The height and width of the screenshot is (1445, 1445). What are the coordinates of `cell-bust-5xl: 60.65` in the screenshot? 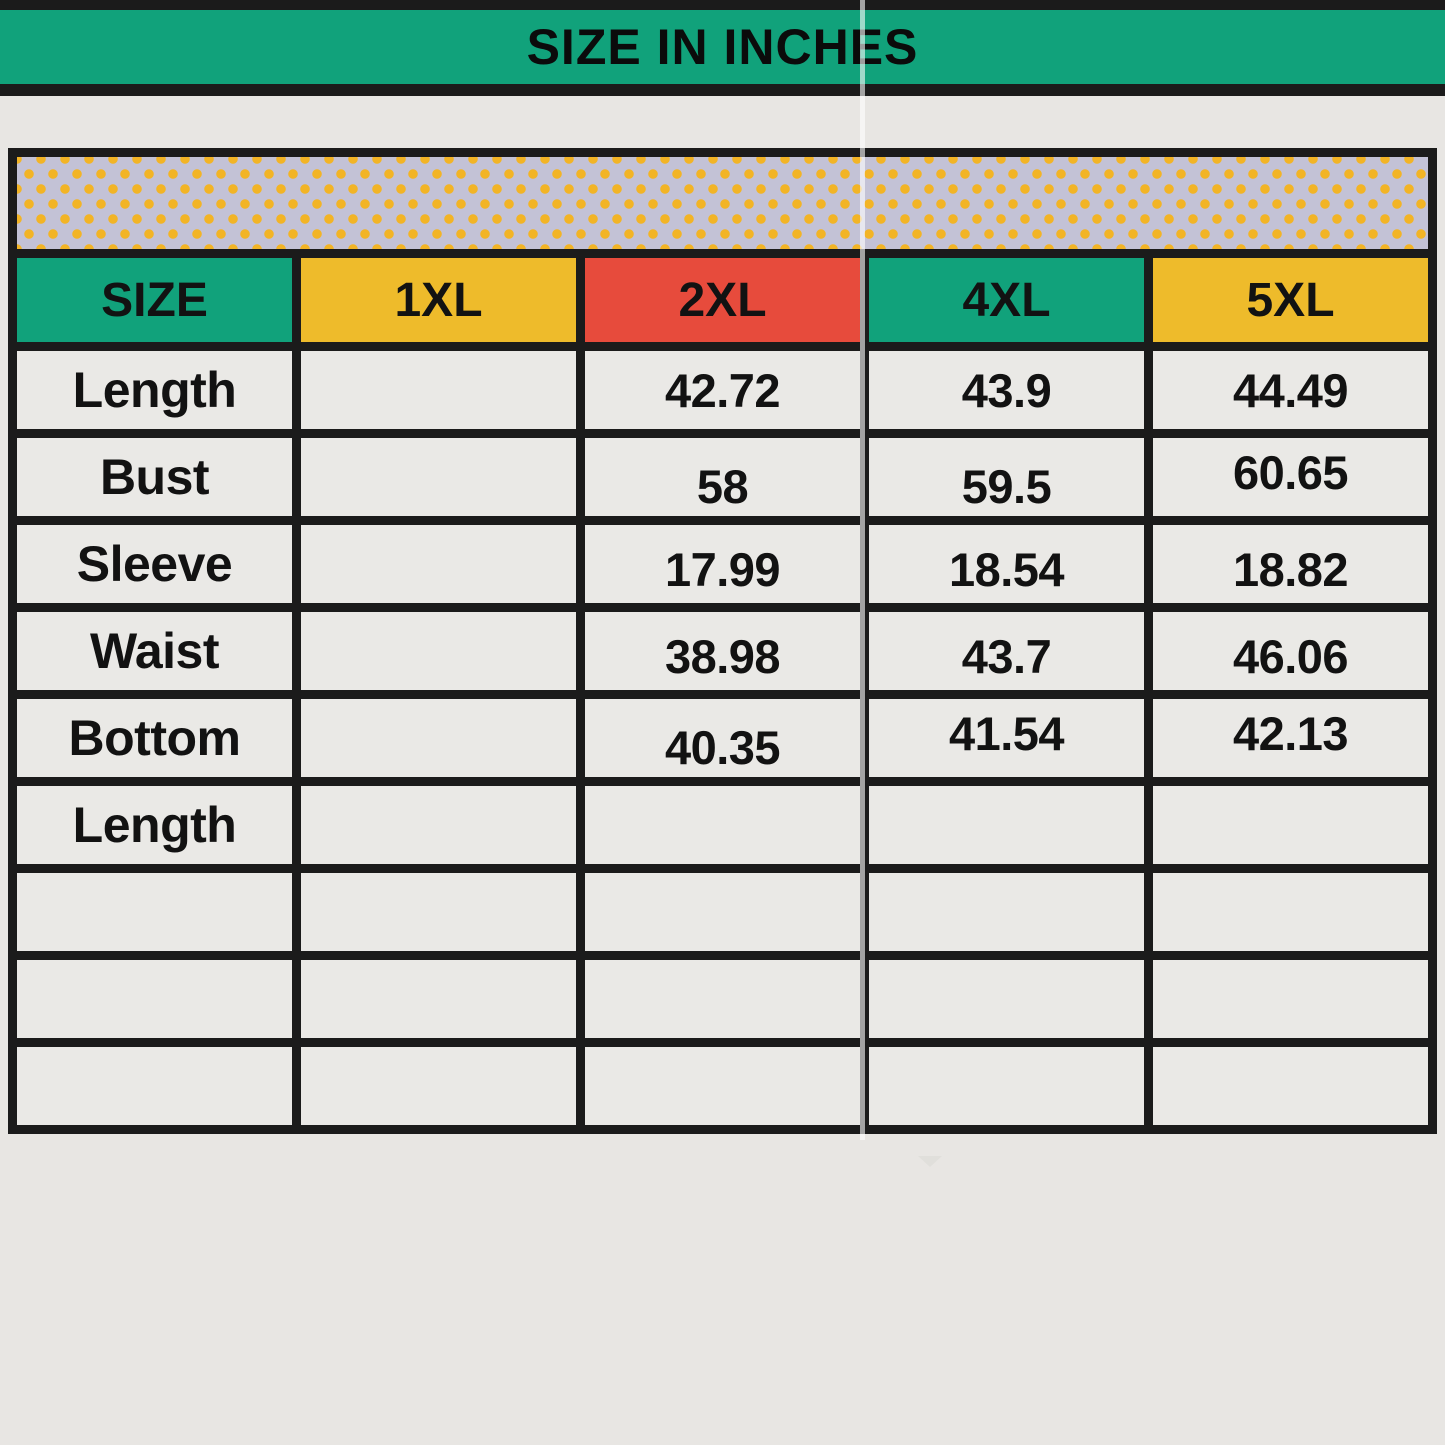 It's located at (1290, 477).